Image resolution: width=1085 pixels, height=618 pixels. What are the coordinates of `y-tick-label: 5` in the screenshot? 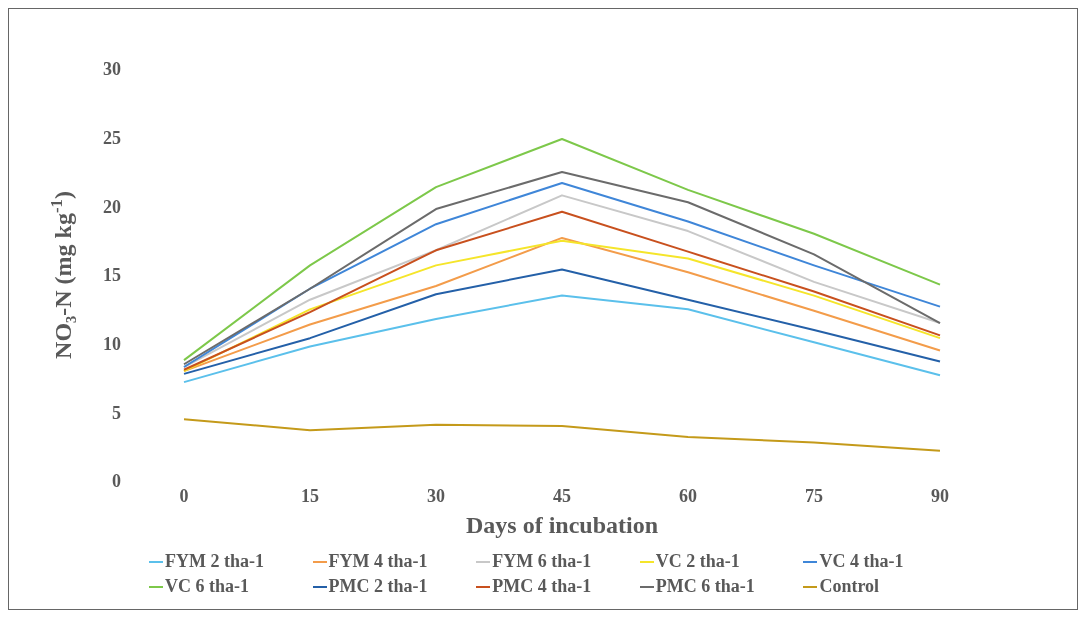 It's located at (116, 412).